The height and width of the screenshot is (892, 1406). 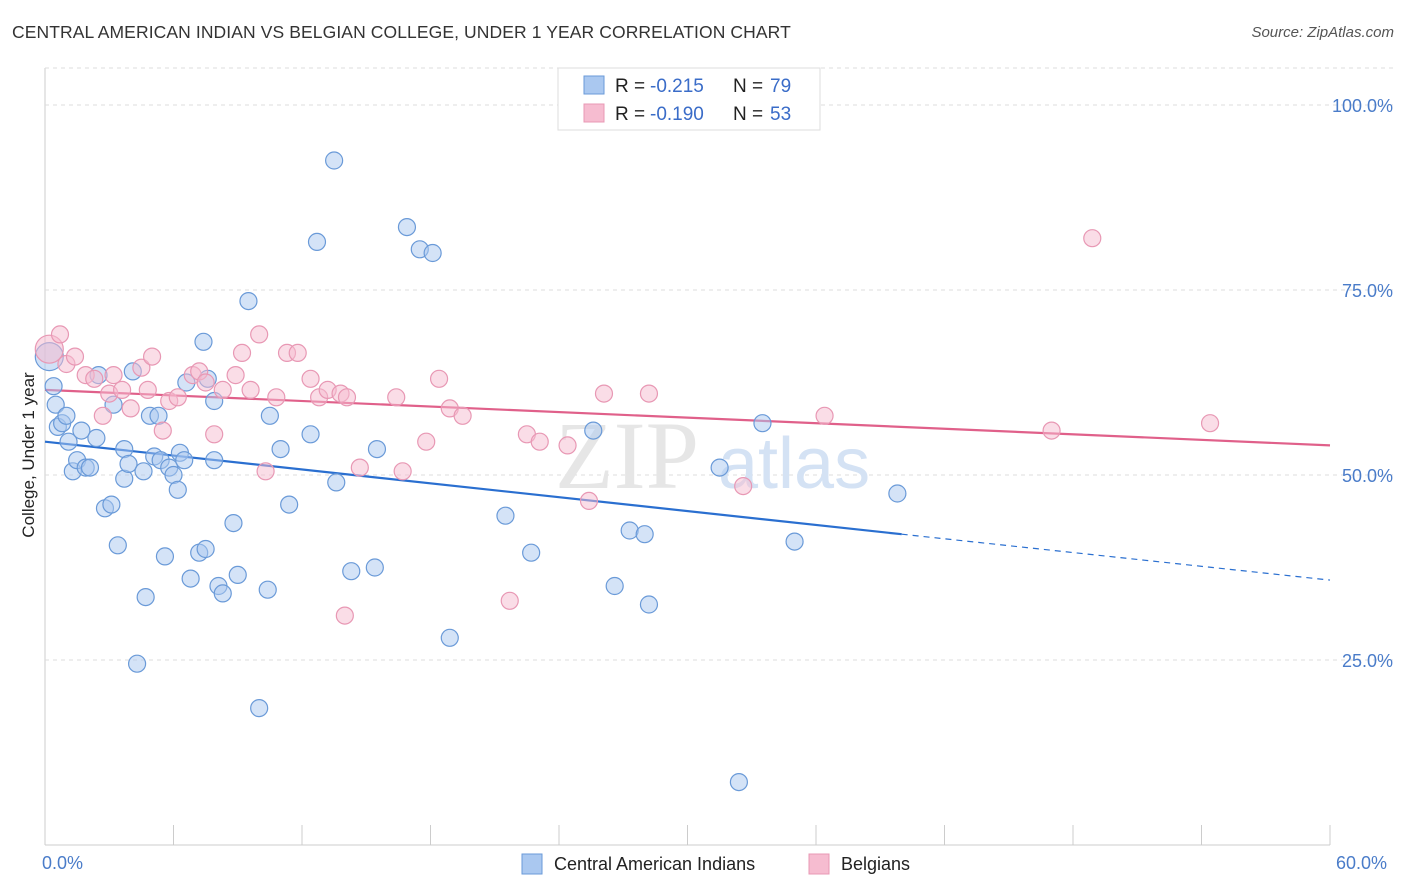 What do you see at coordinates (630, 86) in the screenshot?
I see `legend-r-label-1: R =` at bounding box center [630, 86].